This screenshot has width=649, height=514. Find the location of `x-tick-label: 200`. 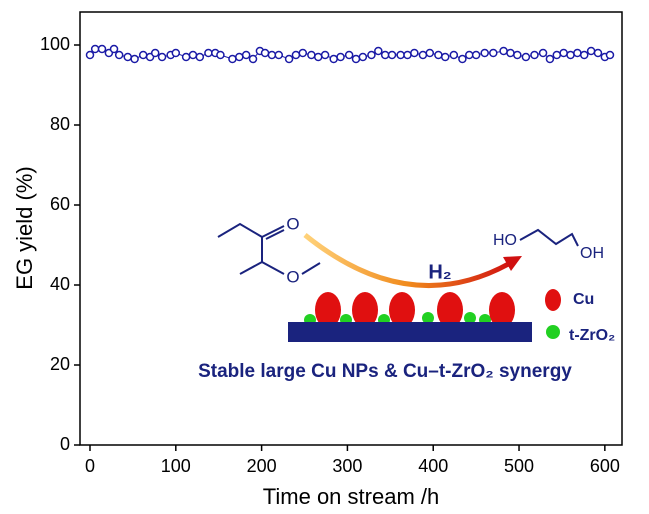

x-tick-label: 200 is located at coordinates (262, 466).